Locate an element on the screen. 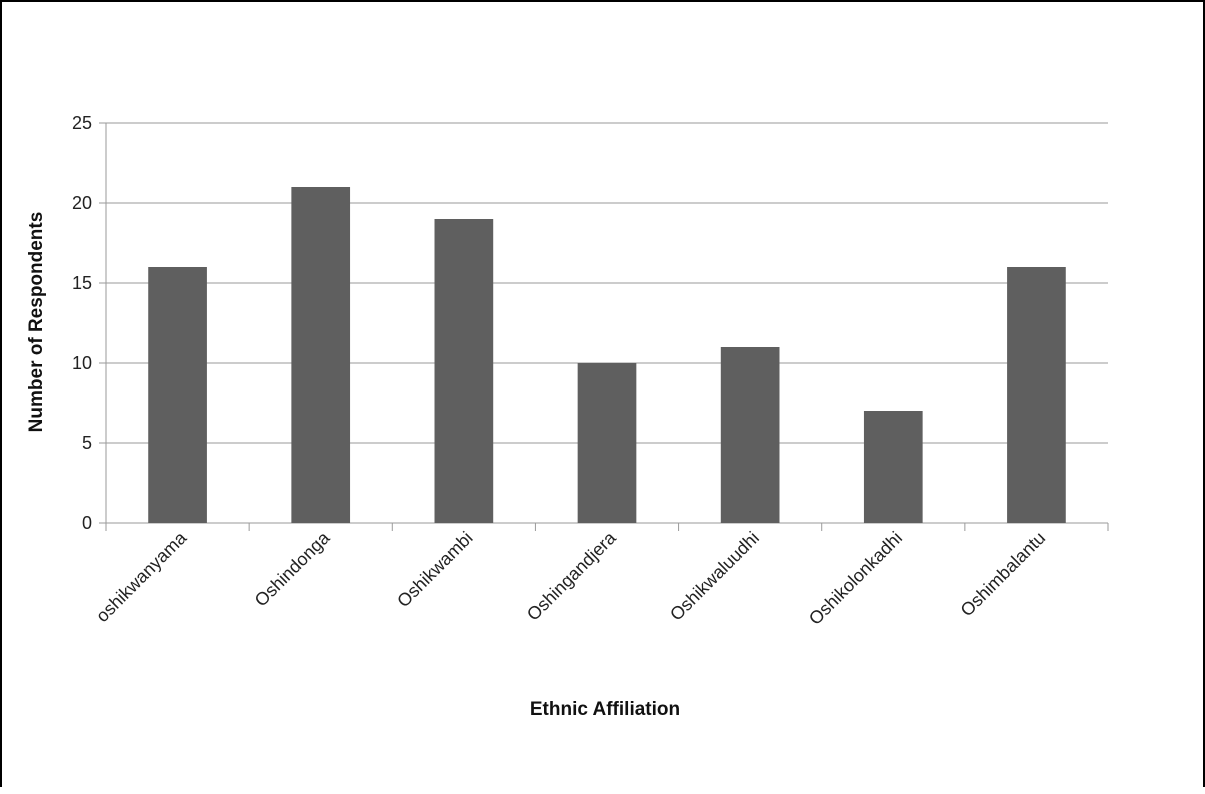 The width and height of the screenshot is (1205, 794). bar-oshikwambi is located at coordinates (464, 371).